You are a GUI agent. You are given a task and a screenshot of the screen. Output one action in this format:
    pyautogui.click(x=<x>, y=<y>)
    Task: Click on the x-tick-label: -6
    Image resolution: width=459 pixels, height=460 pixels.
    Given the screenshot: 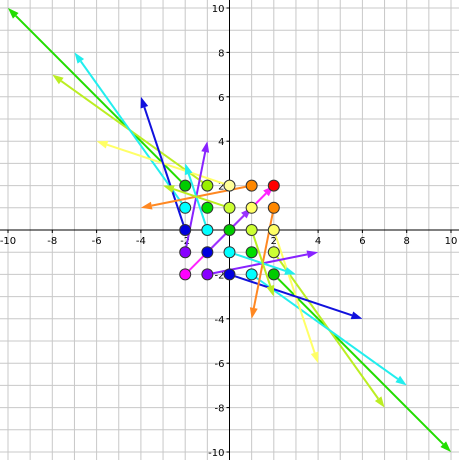 What is the action you would take?
    pyautogui.click(x=97, y=241)
    